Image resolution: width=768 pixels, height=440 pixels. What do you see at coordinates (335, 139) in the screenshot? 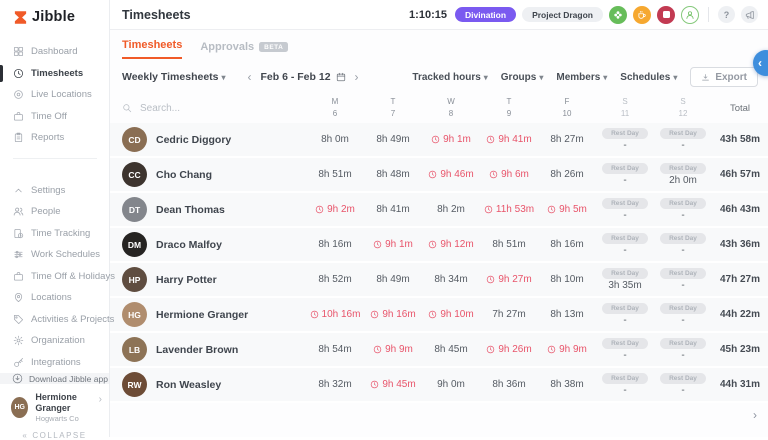
I see `tracked-hours-cell: 8h 0m` at bounding box center [335, 139].